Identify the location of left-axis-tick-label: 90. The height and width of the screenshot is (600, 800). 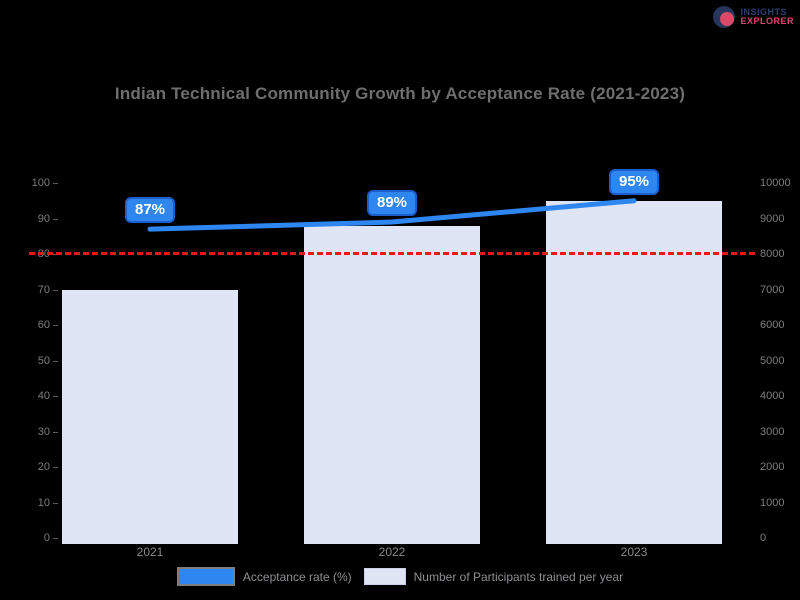
(43, 218).